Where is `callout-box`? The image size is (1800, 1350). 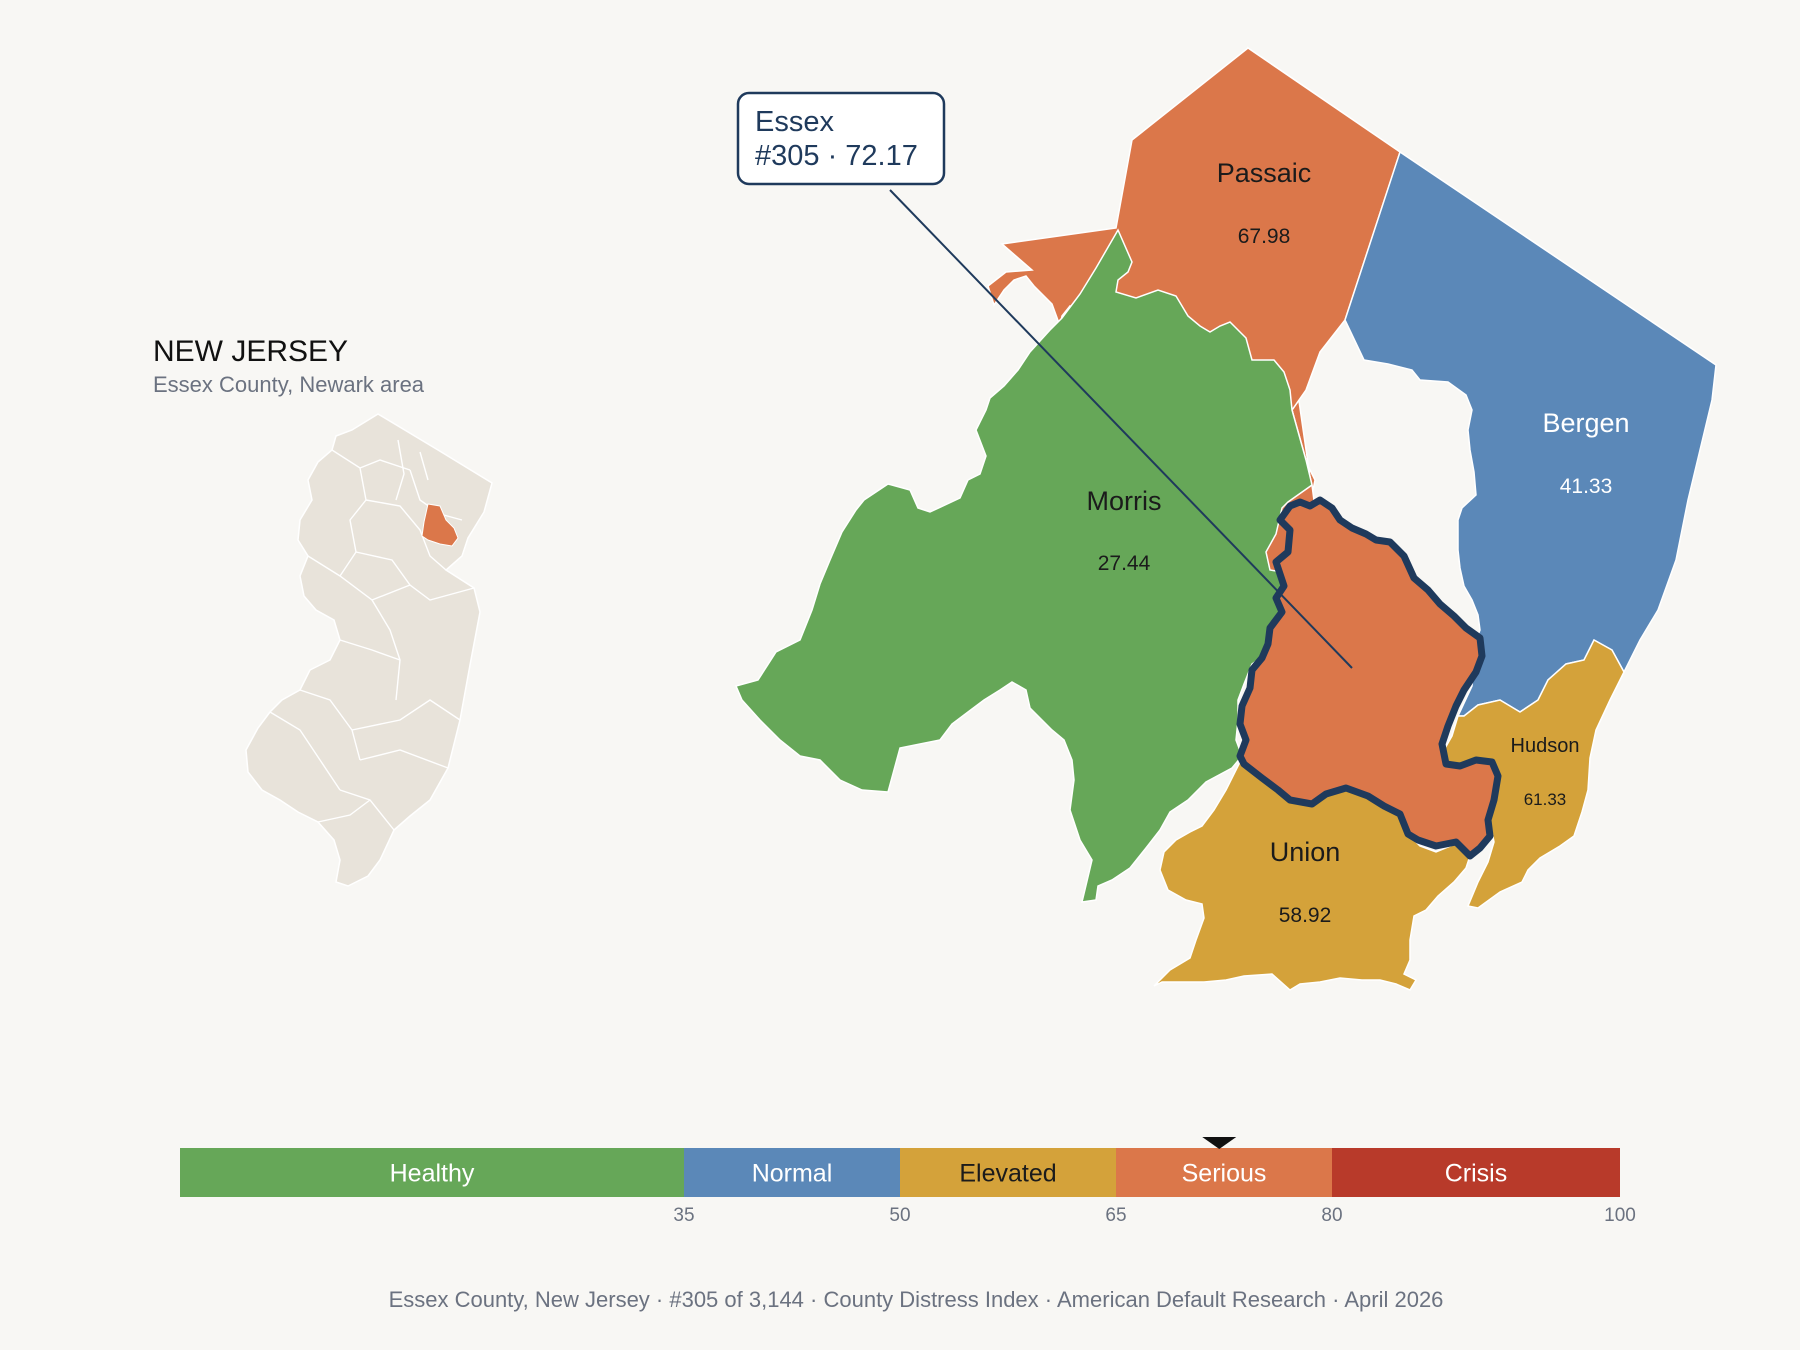
callout-box is located at coordinates (841, 138).